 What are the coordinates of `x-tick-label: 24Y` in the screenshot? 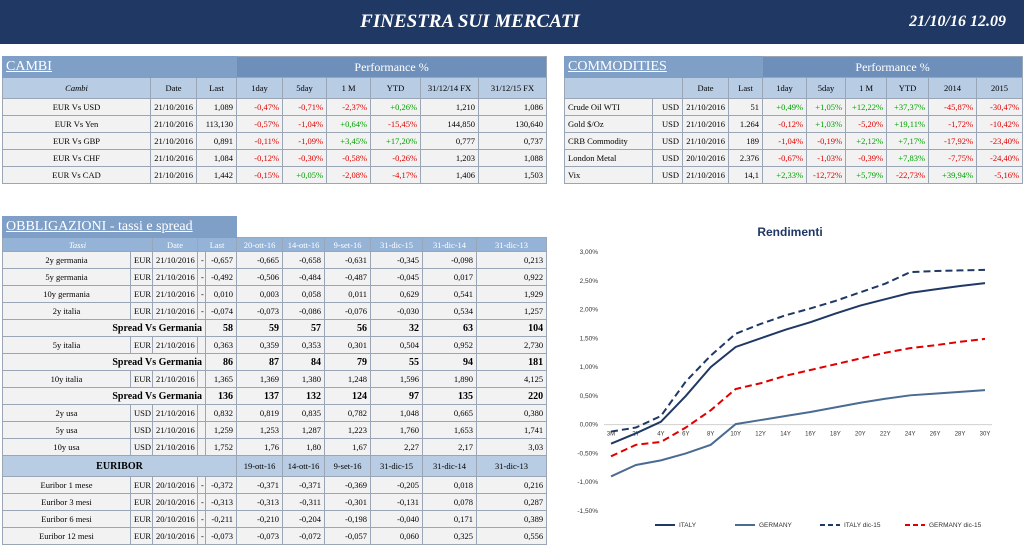 It's located at (910, 435).